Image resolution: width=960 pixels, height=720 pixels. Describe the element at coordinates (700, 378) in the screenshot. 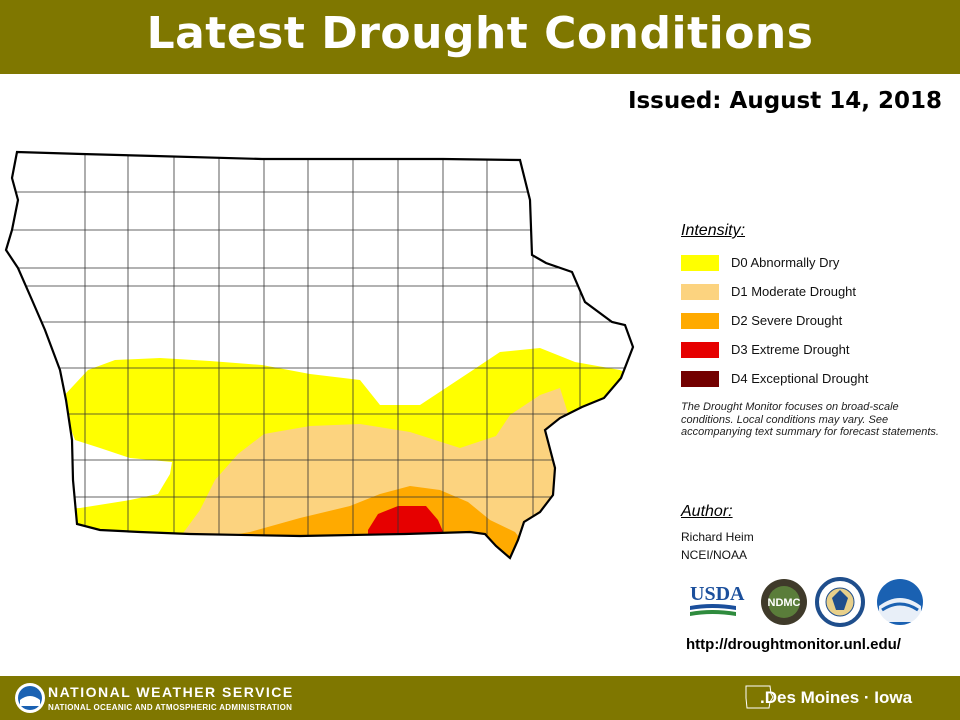

I see `legend-swatch-d4` at that location.